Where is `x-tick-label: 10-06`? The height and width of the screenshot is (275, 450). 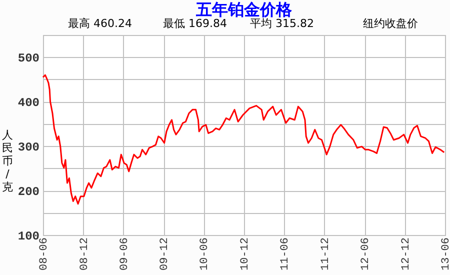 x-tick-label: 10-06 is located at coordinates (205, 254).